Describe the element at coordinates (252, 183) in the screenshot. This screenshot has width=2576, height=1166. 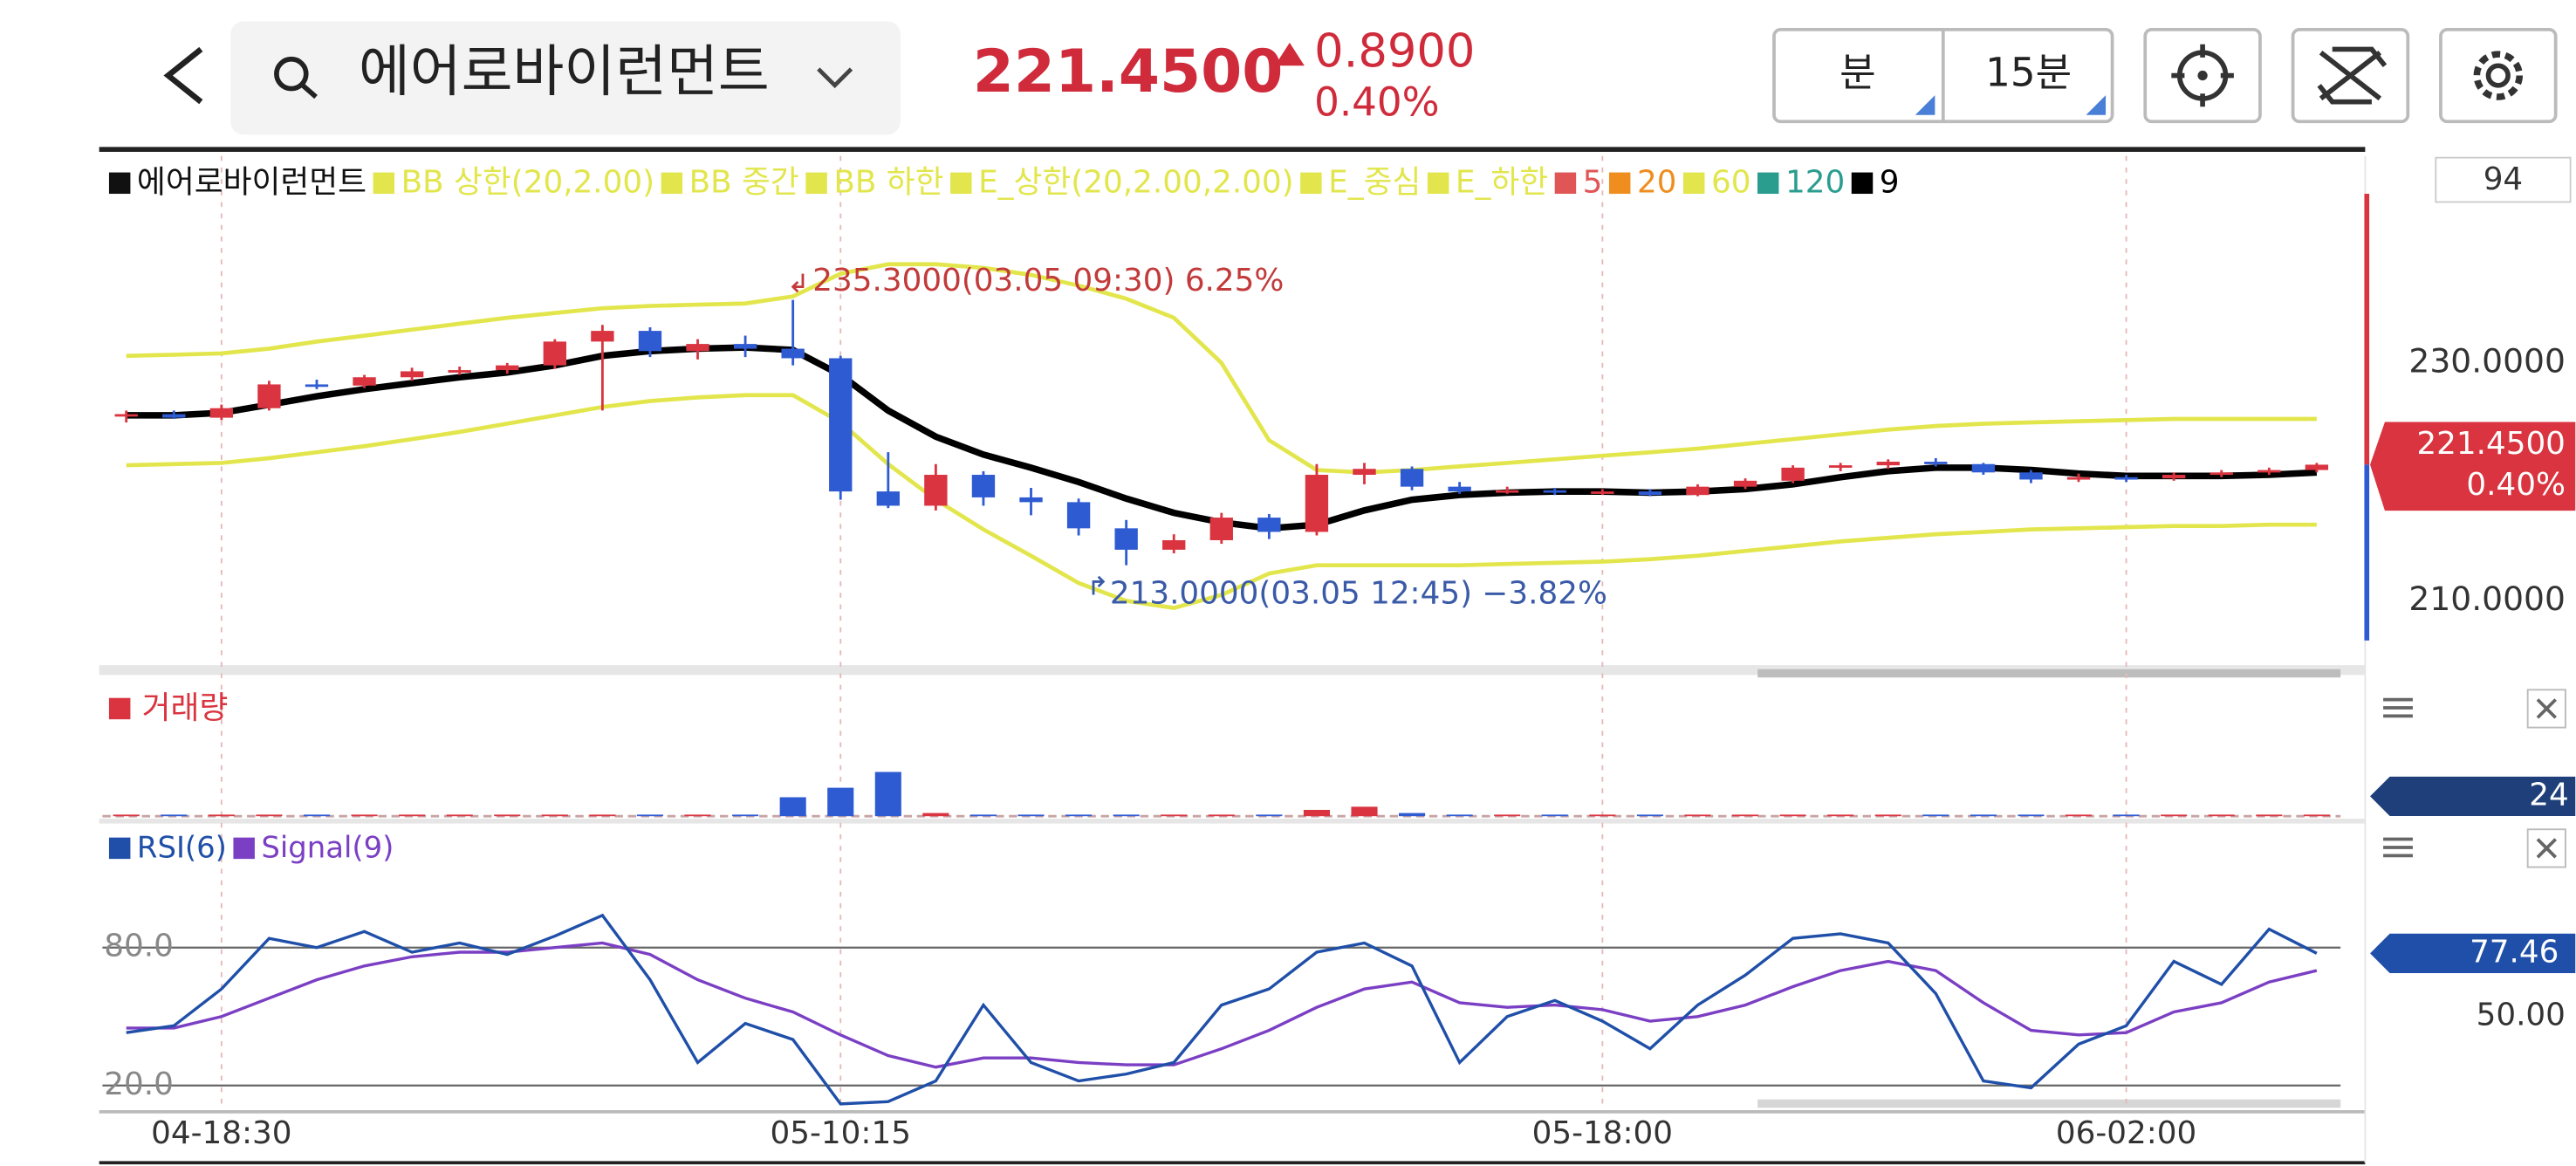
I see `legend-label: 에어로바이런먼트` at that location.